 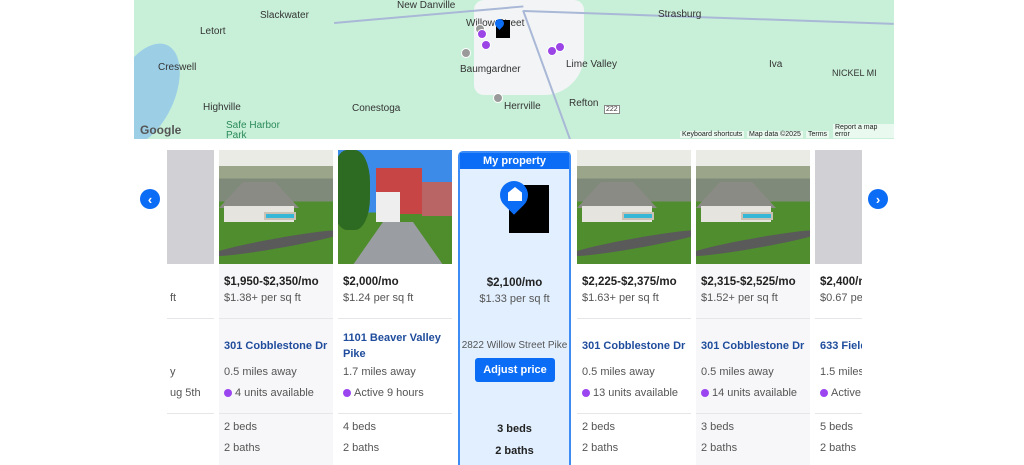 What do you see at coordinates (841, 346) in the screenshot?
I see `address-link: 633 Field` at bounding box center [841, 346].